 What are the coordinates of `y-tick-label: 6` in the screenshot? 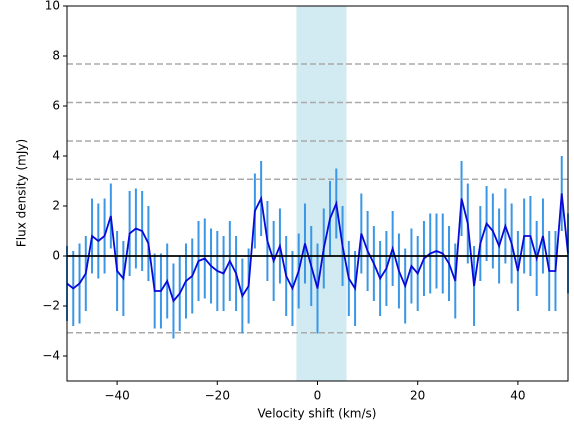 It's located at (56, 106).